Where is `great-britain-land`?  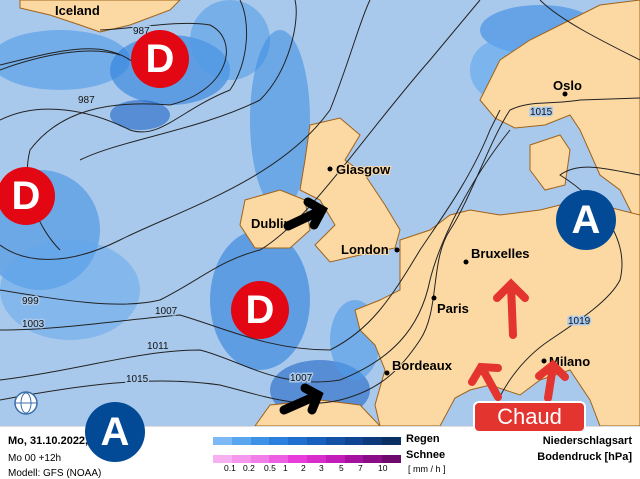 great-britain-land is located at coordinates (350, 190).